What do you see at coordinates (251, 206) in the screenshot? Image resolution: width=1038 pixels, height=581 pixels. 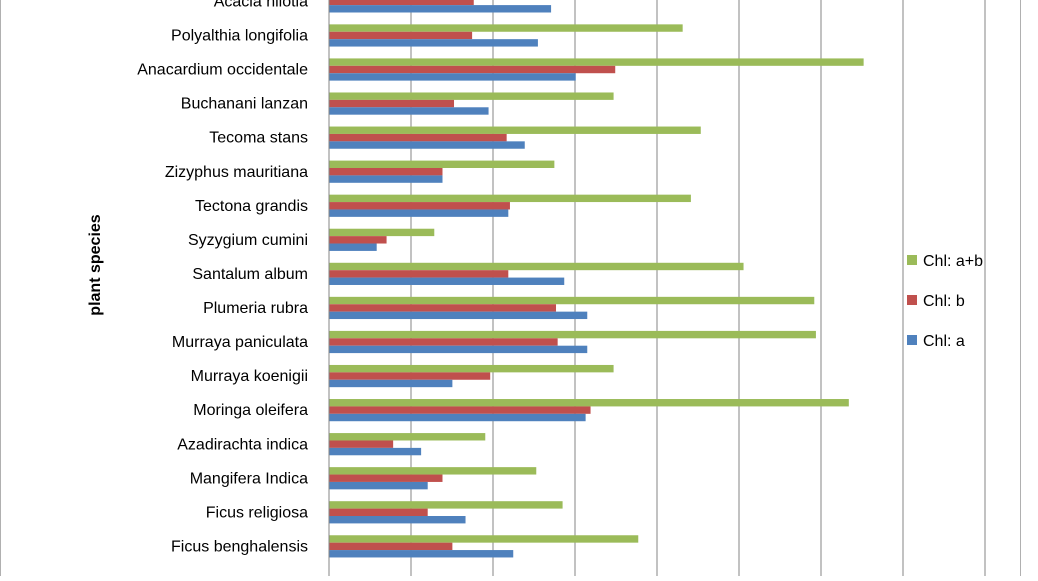 I see `category-label: Tectona grandis` at bounding box center [251, 206].